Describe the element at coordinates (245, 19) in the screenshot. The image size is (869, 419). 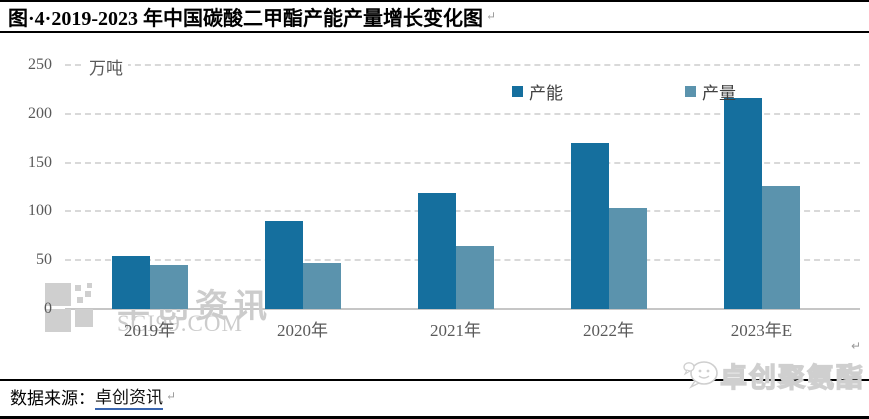
I see `figure-title: 图·4·2019-2023 年中国碳酸二甲酯产能产量增长变化图` at that location.